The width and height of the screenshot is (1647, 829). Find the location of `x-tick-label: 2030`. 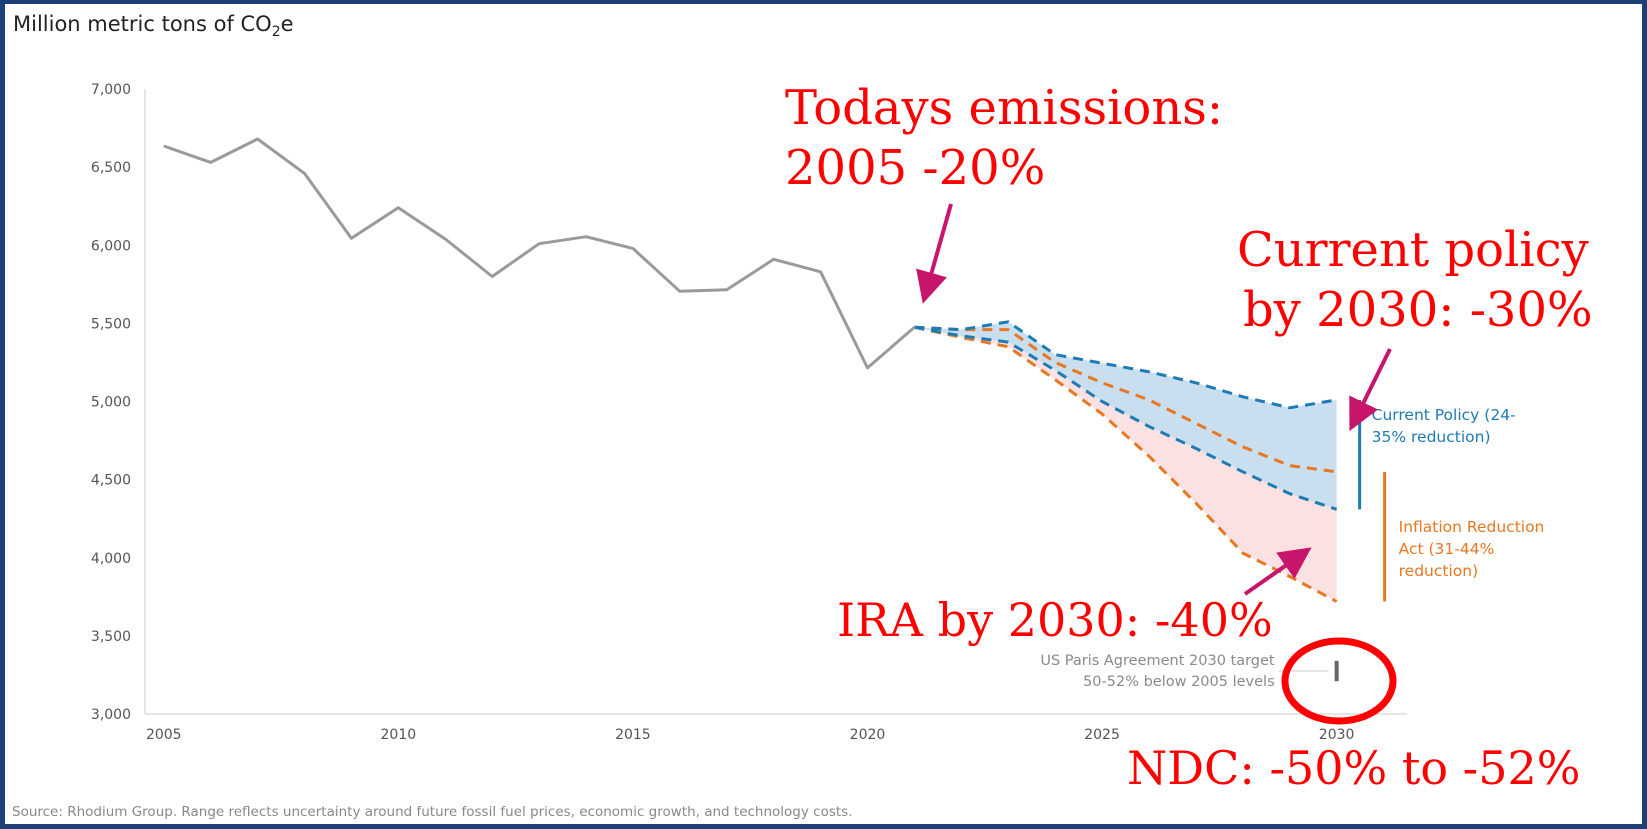

x-tick-label: 2030 is located at coordinates (1337, 735).